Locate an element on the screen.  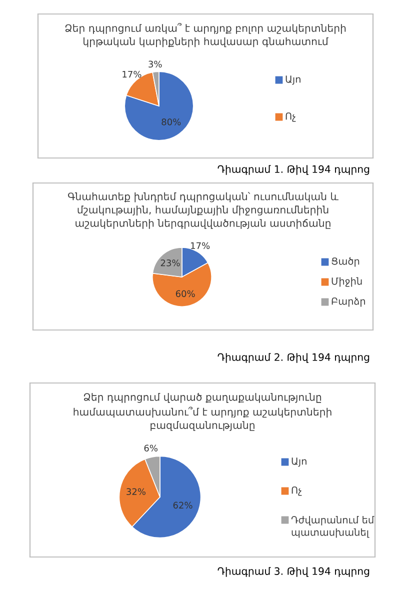
legend-label: Բարձր is located at coordinates (348, 302).